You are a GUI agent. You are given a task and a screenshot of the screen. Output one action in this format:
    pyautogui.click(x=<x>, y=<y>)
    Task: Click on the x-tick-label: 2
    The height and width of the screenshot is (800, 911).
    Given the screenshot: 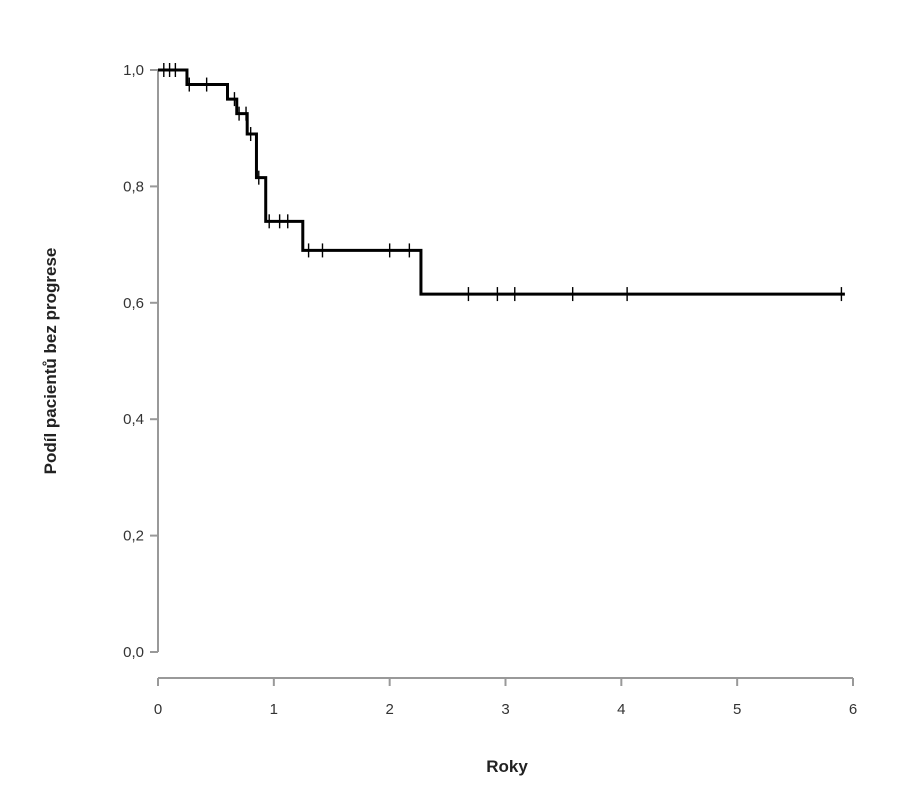 What is the action you would take?
    pyautogui.click(x=389, y=709)
    